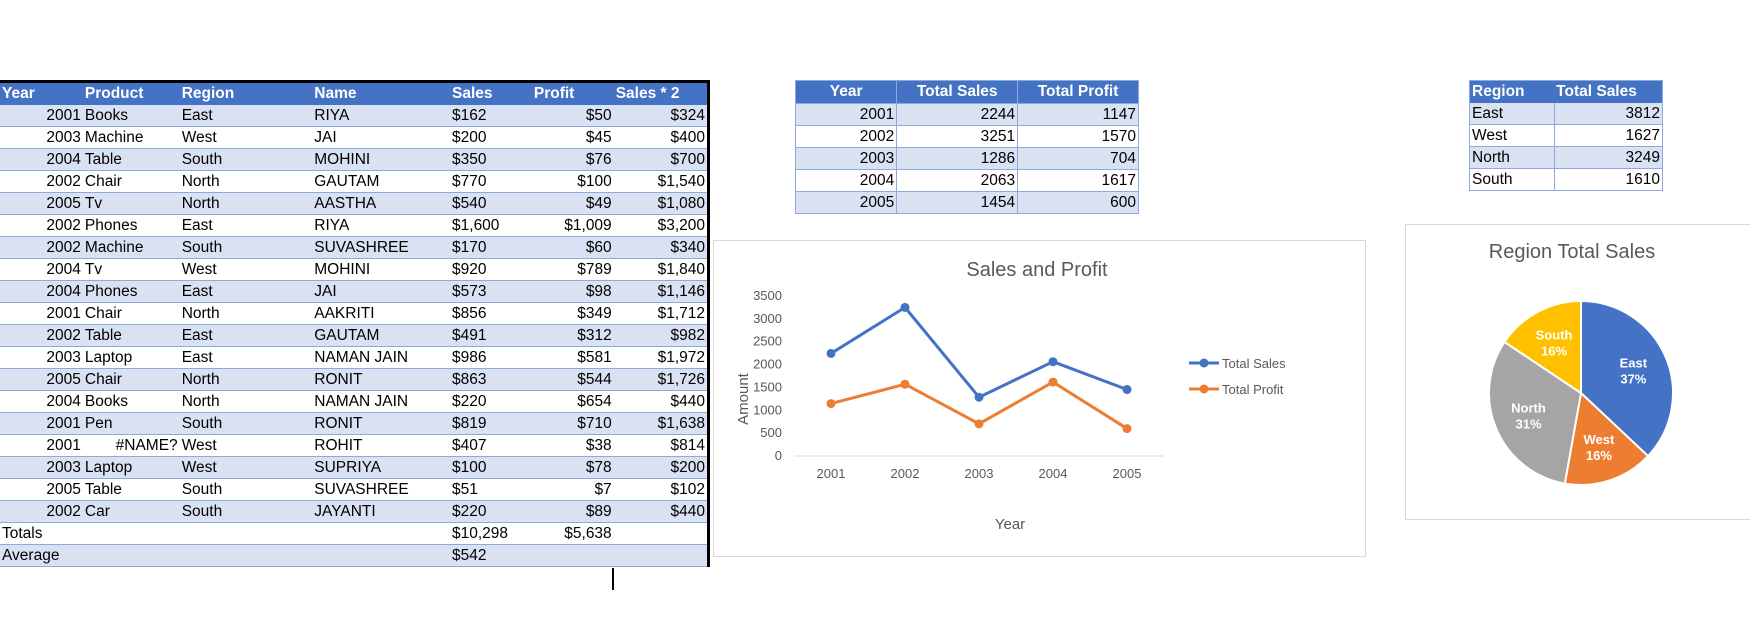 Image resolution: width=1750 pixels, height=631 pixels. I want to click on header-cell: Region, so click(246, 93).